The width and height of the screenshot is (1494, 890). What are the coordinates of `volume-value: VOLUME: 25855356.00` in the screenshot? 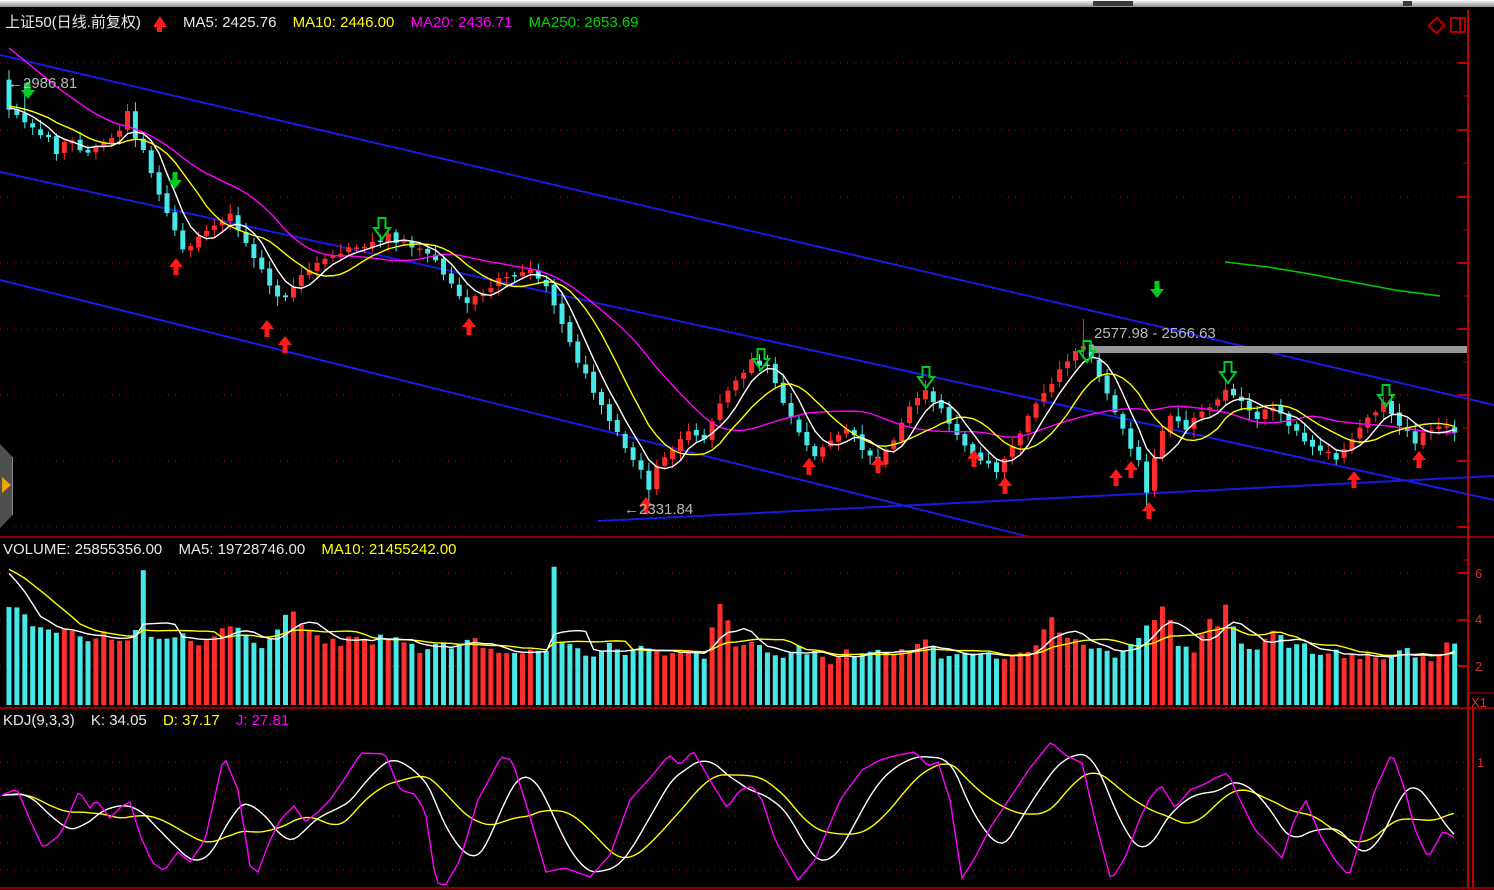 It's located at (83, 549).